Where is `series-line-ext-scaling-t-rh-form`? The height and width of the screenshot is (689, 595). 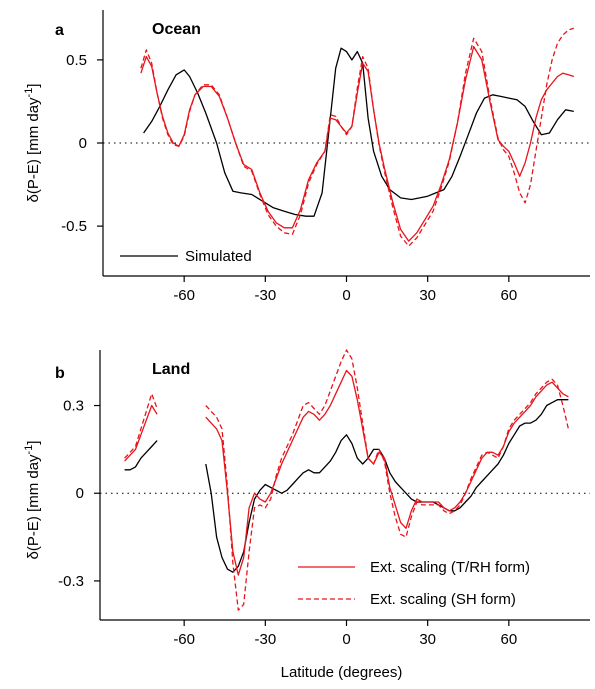
series-line-ext-scaling-t-rh-form is located at coordinates (141, 433).